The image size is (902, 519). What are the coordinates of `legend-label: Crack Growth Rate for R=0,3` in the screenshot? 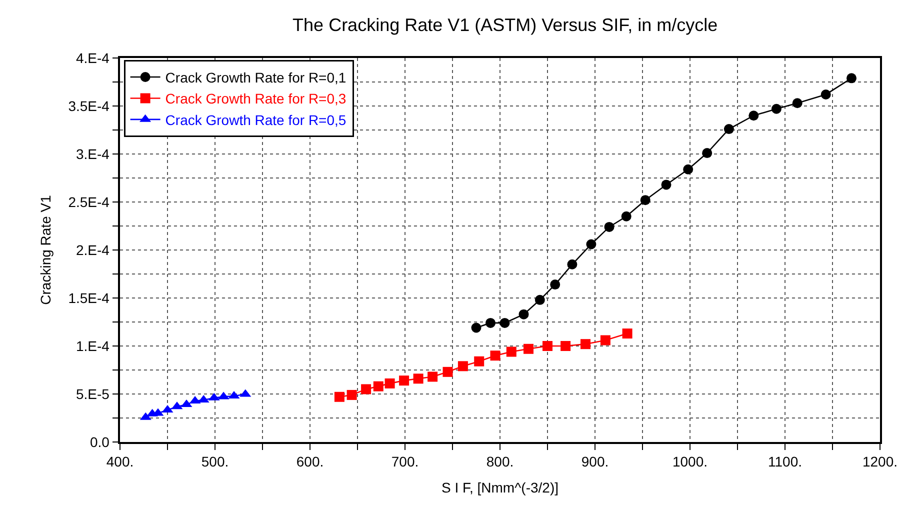 It's located at (255, 98).